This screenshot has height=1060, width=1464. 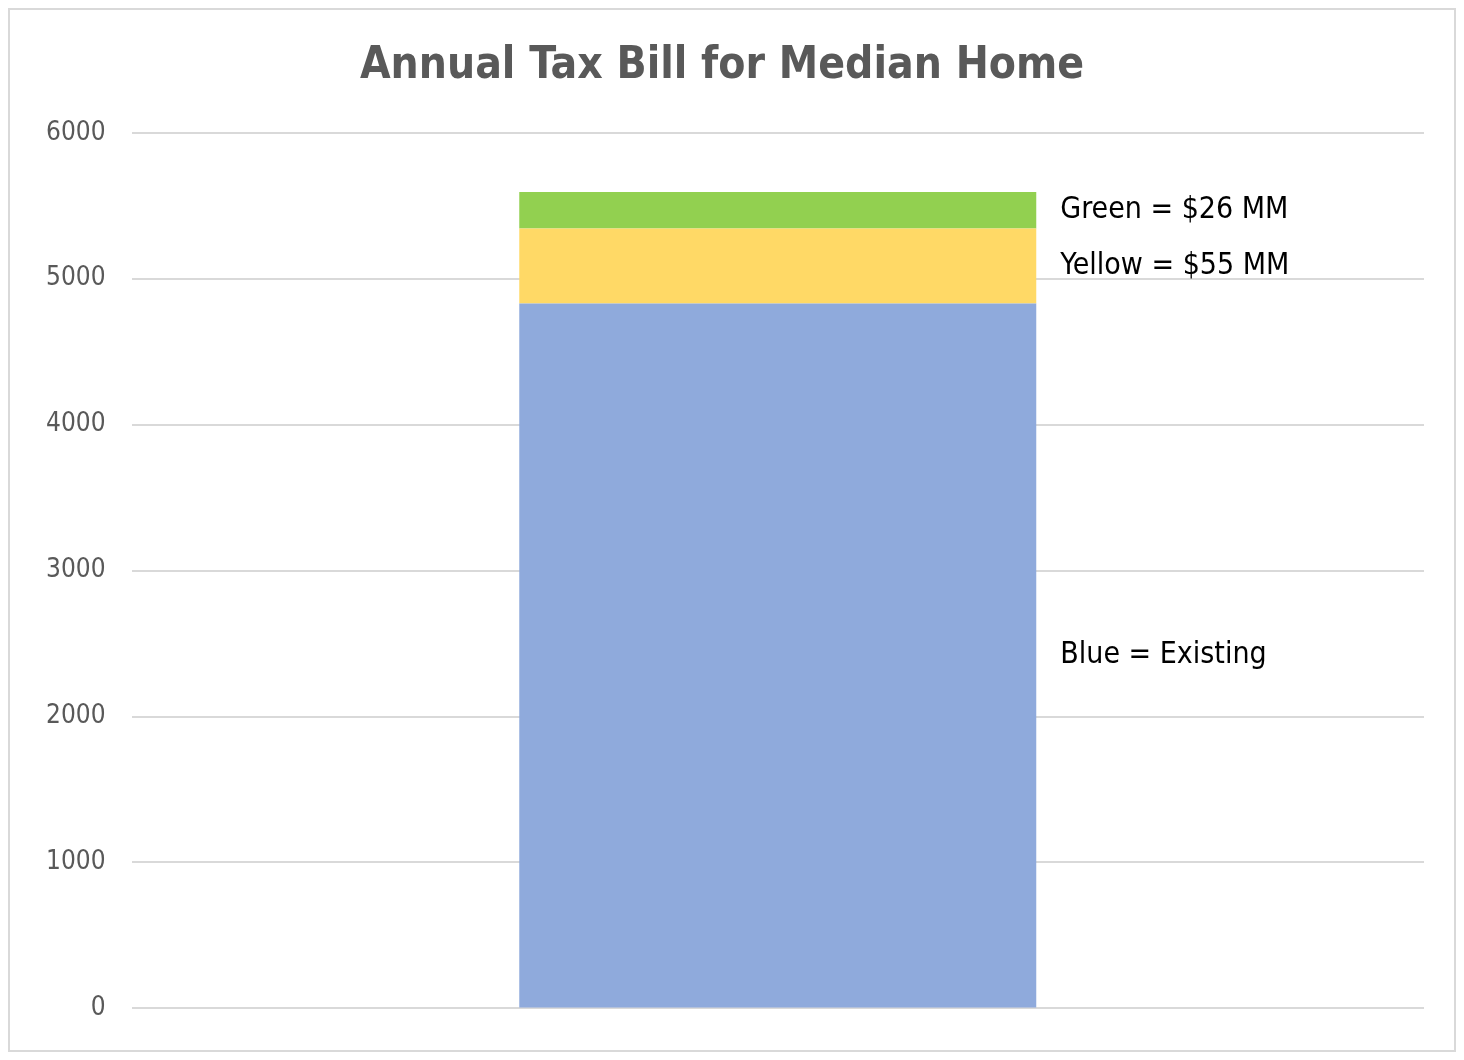 What do you see at coordinates (76, 568) in the screenshot?
I see `y-tick-label: 3000` at bounding box center [76, 568].